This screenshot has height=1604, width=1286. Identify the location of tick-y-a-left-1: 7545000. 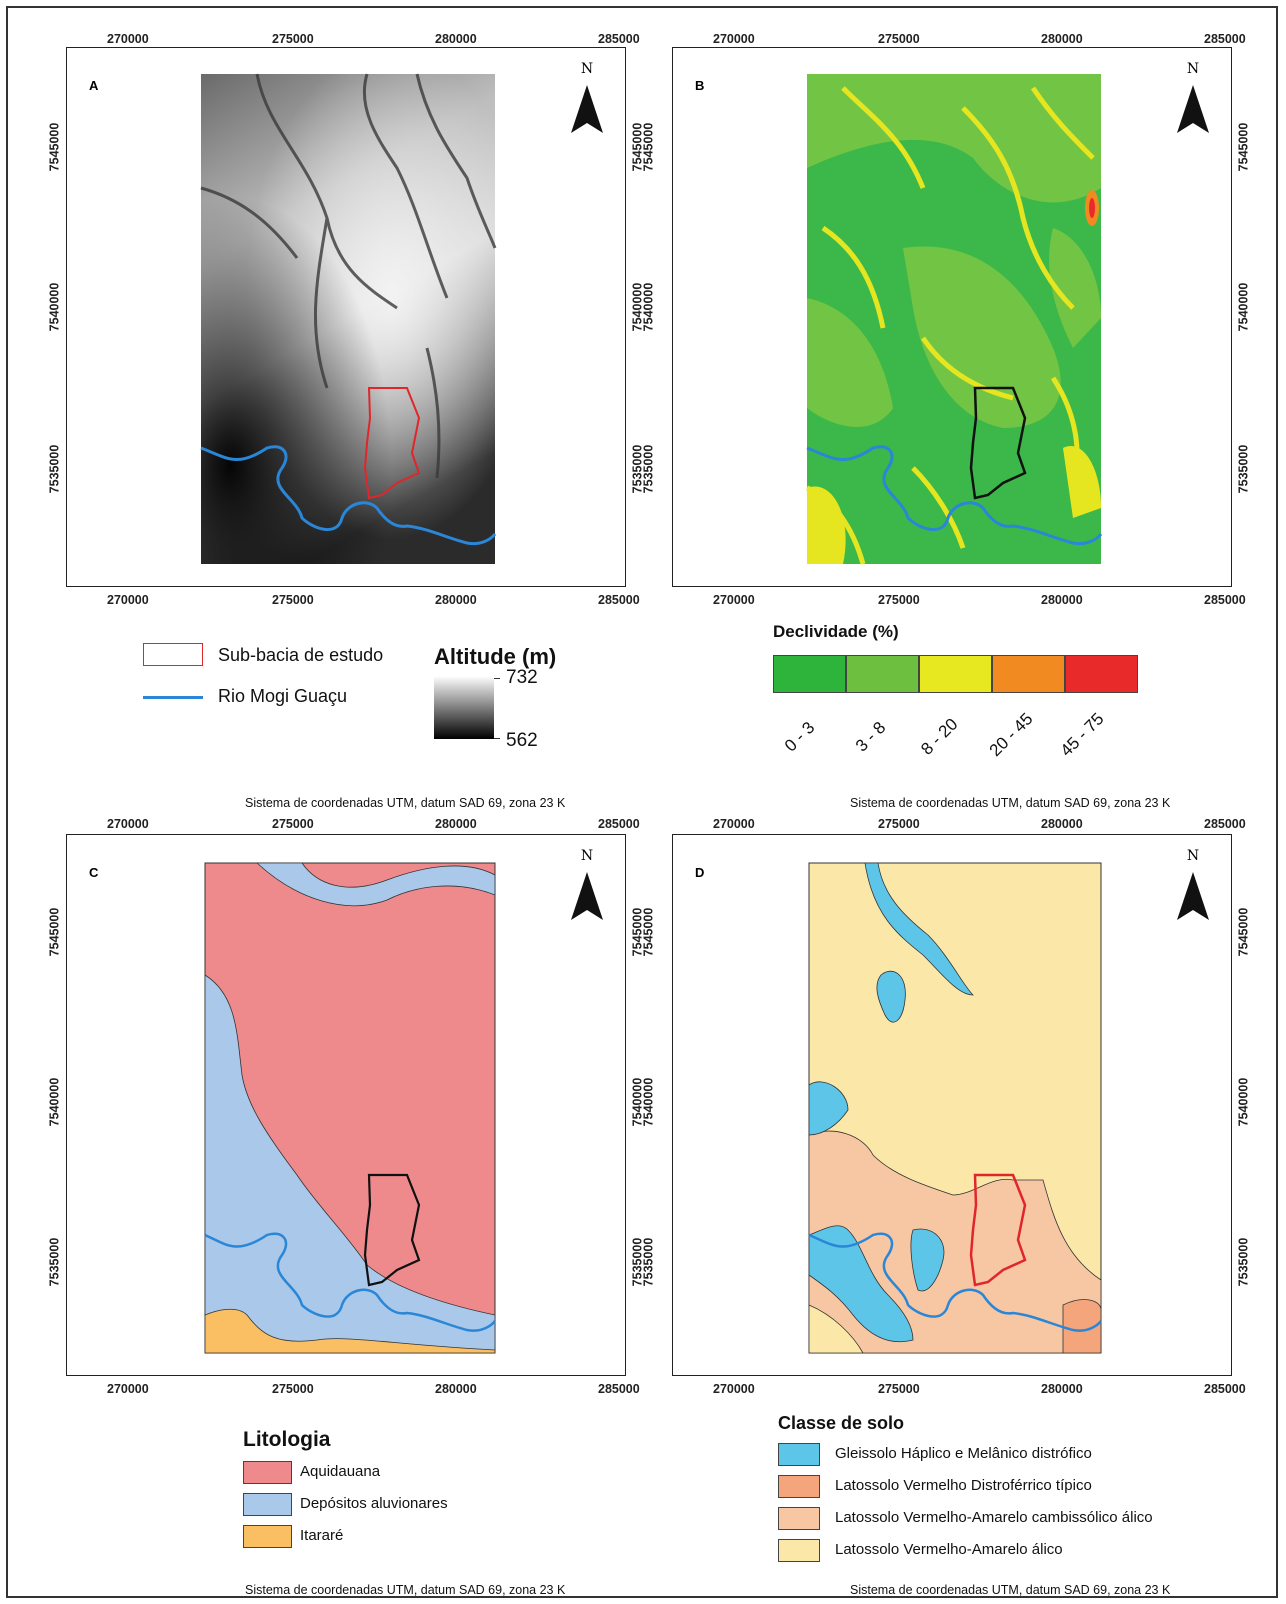
(54, 147).